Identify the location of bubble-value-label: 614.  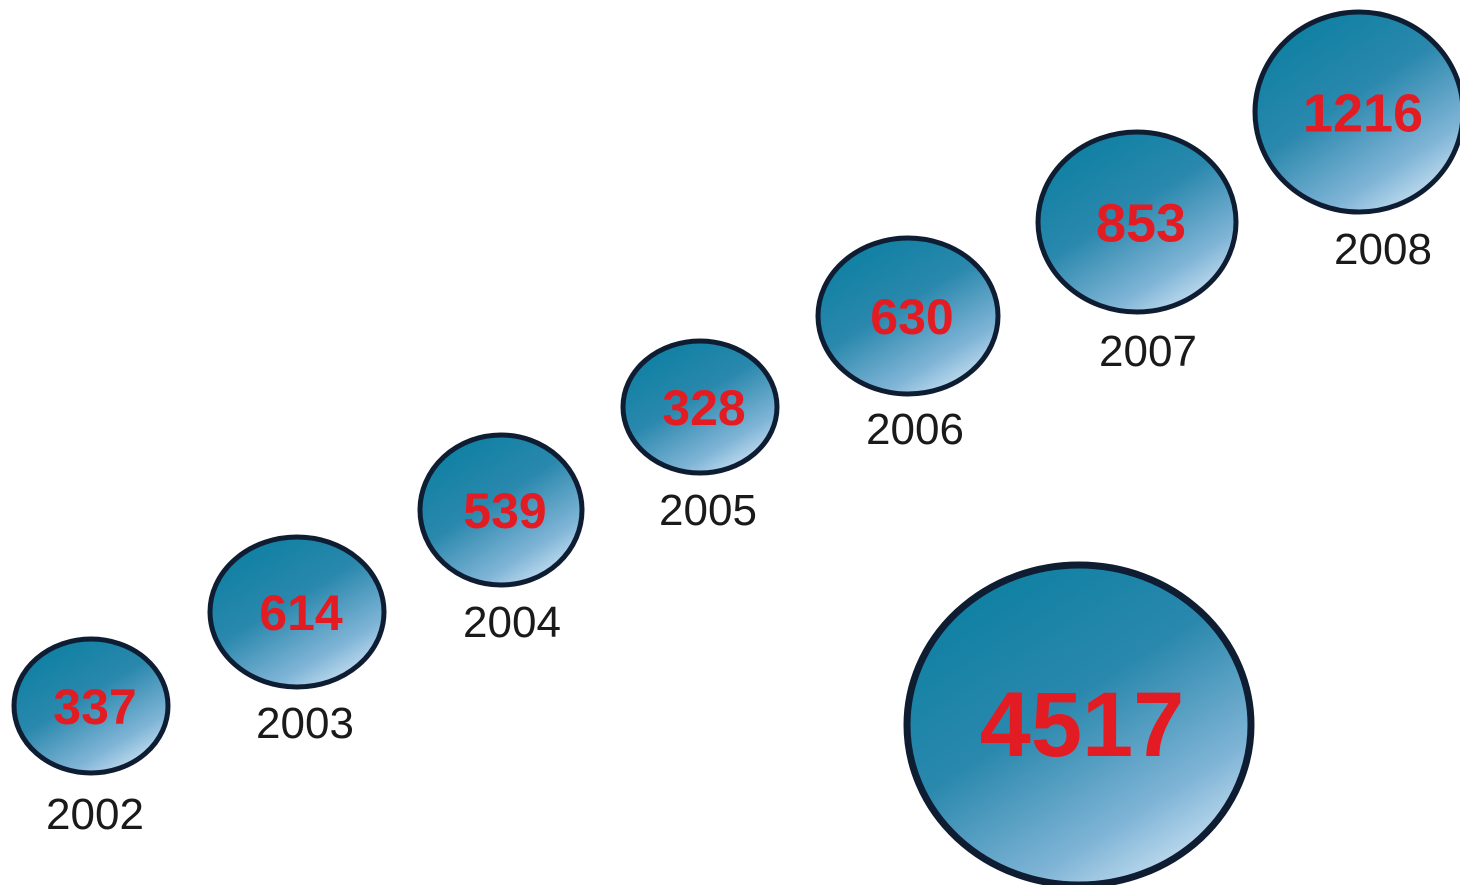
(301, 613).